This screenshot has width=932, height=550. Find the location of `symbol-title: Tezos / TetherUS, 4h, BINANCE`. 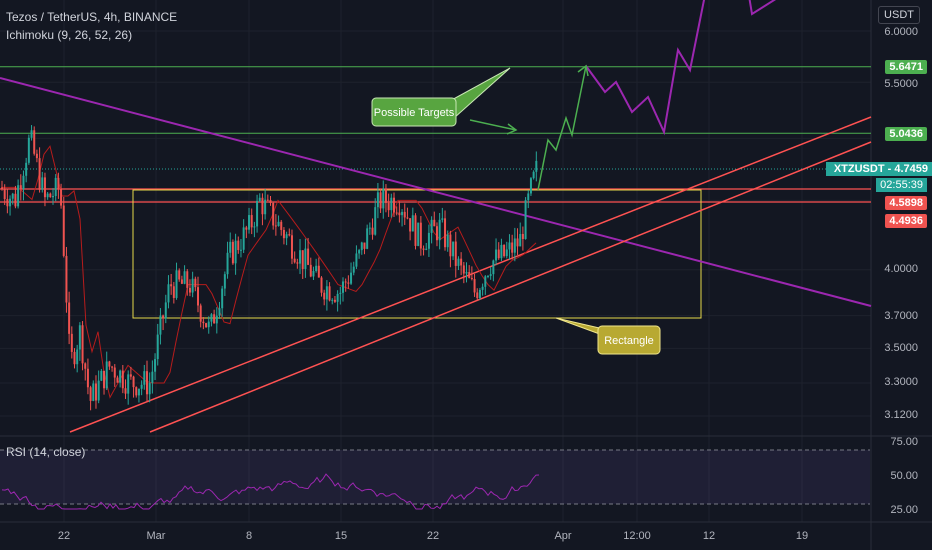

symbol-title: Tezos / TetherUS, 4h, BINANCE is located at coordinates (92, 17).